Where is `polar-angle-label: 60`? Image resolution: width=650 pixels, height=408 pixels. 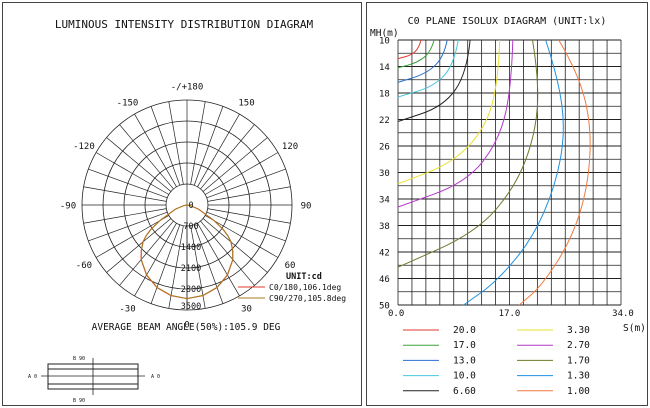
polar-angle-label: 60 is located at coordinates (290, 266).